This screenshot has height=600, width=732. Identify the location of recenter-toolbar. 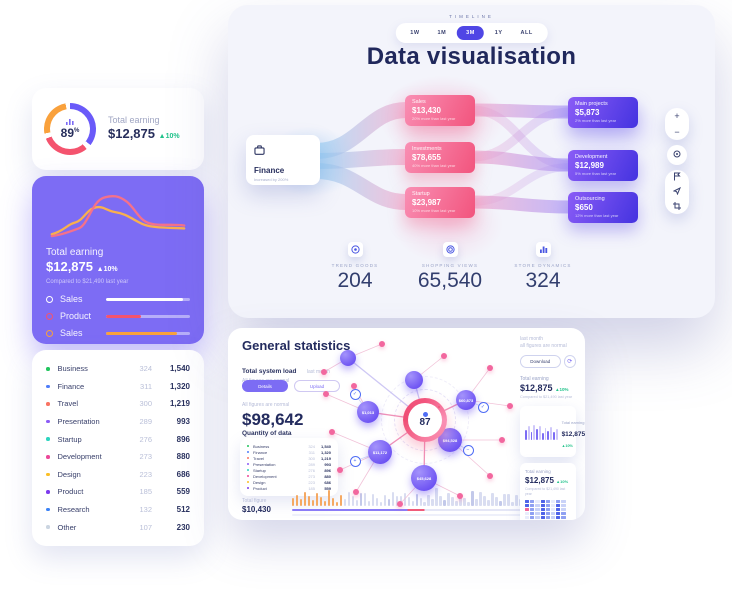
(677, 155).